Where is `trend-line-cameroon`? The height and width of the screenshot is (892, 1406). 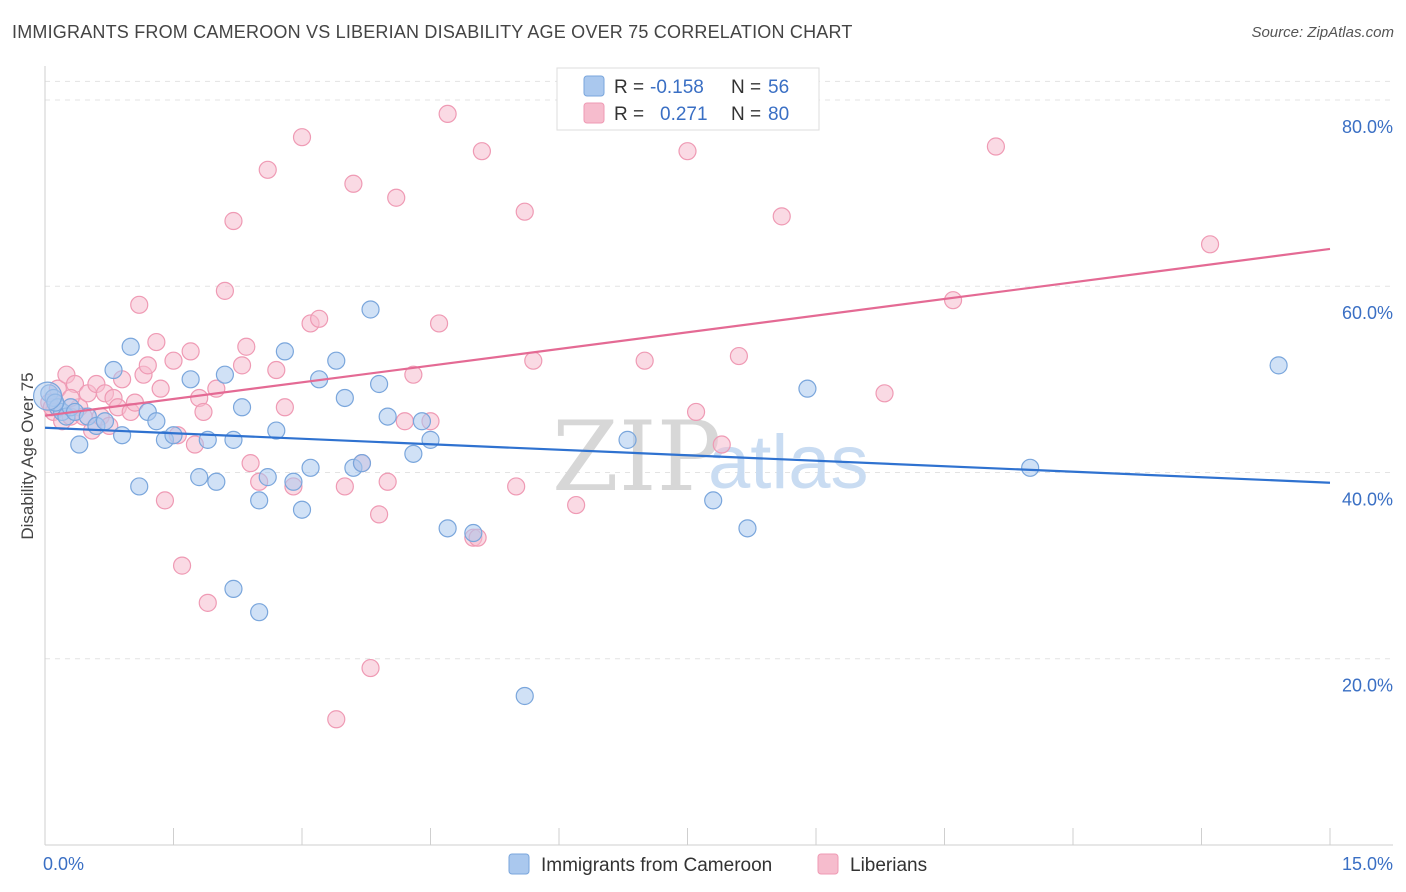 trend-line-cameroon is located at coordinates (687, 455).